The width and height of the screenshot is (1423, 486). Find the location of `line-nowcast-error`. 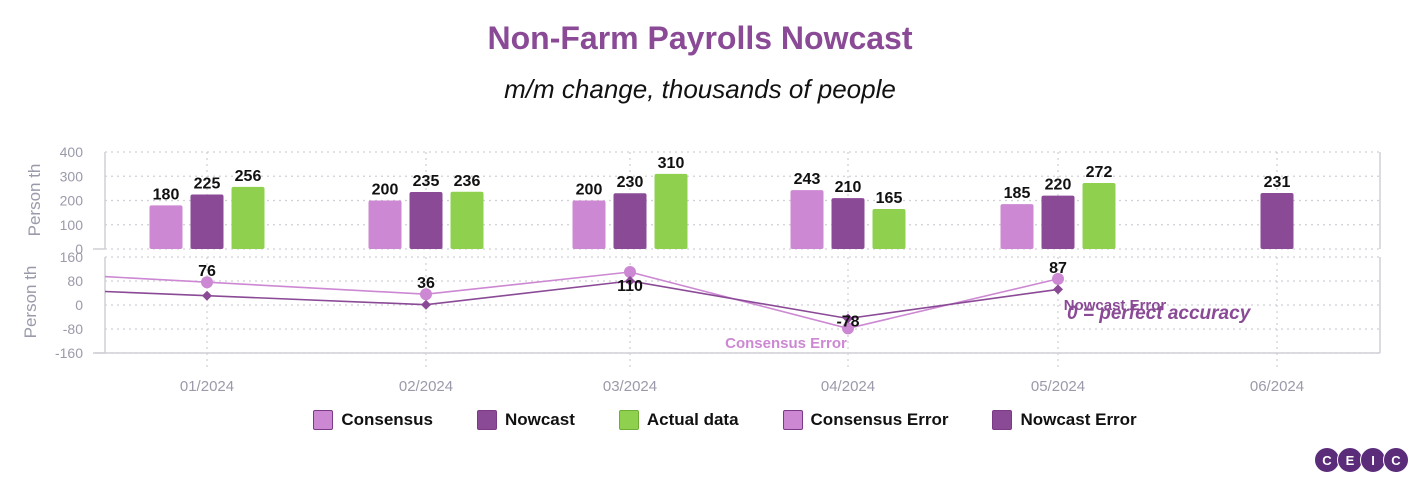

line-nowcast-error is located at coordinates (581, 300).